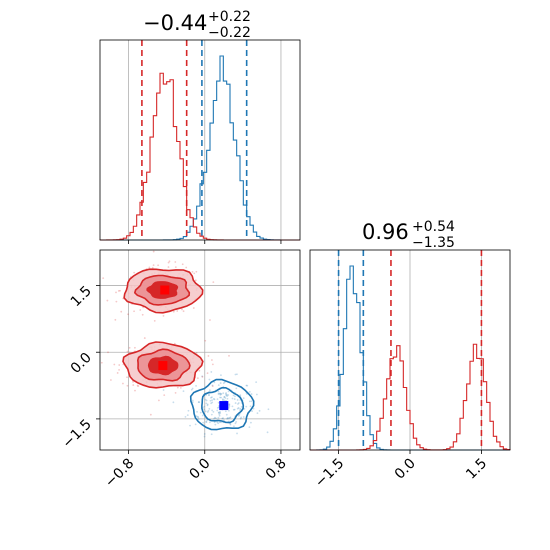 This screenshot has width=550, height=550. Describe the element at coordinates (476, 469) in the screenshot. I see `y-marginal-tick-label-2: 1.5` at that location.